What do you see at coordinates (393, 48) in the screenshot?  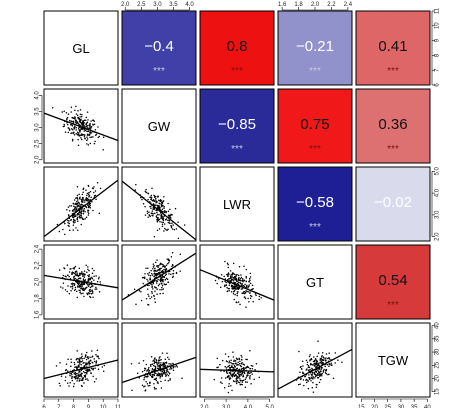 I see `correlation-cell` at bounding box center [393, 48].